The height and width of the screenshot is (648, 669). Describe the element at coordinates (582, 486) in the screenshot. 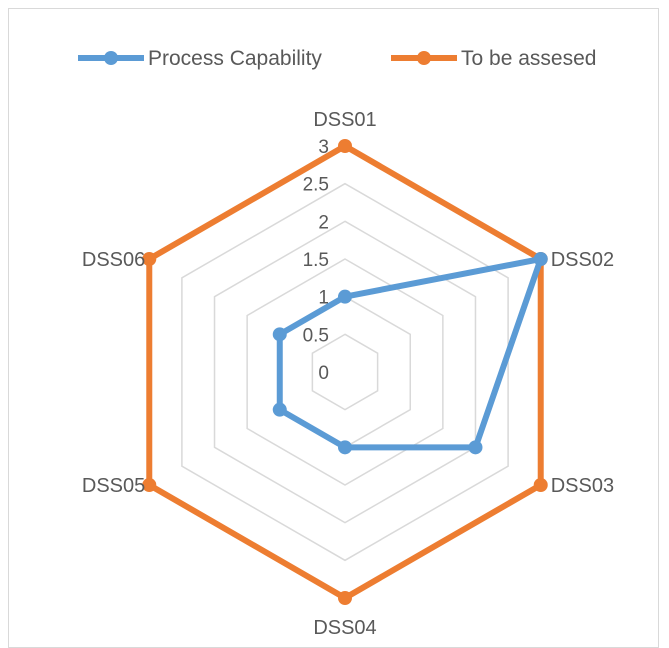

I see `category-label: DSS03` at that location.